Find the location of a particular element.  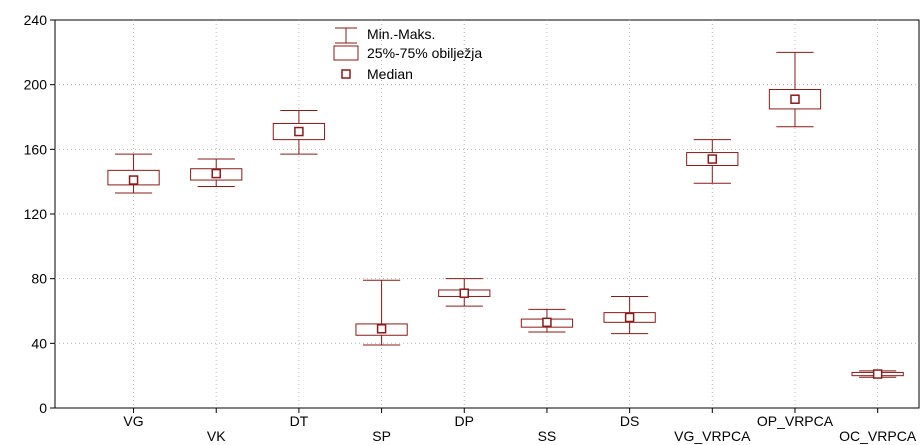

x-tick-label: DS is located at coordinates (629, 421).